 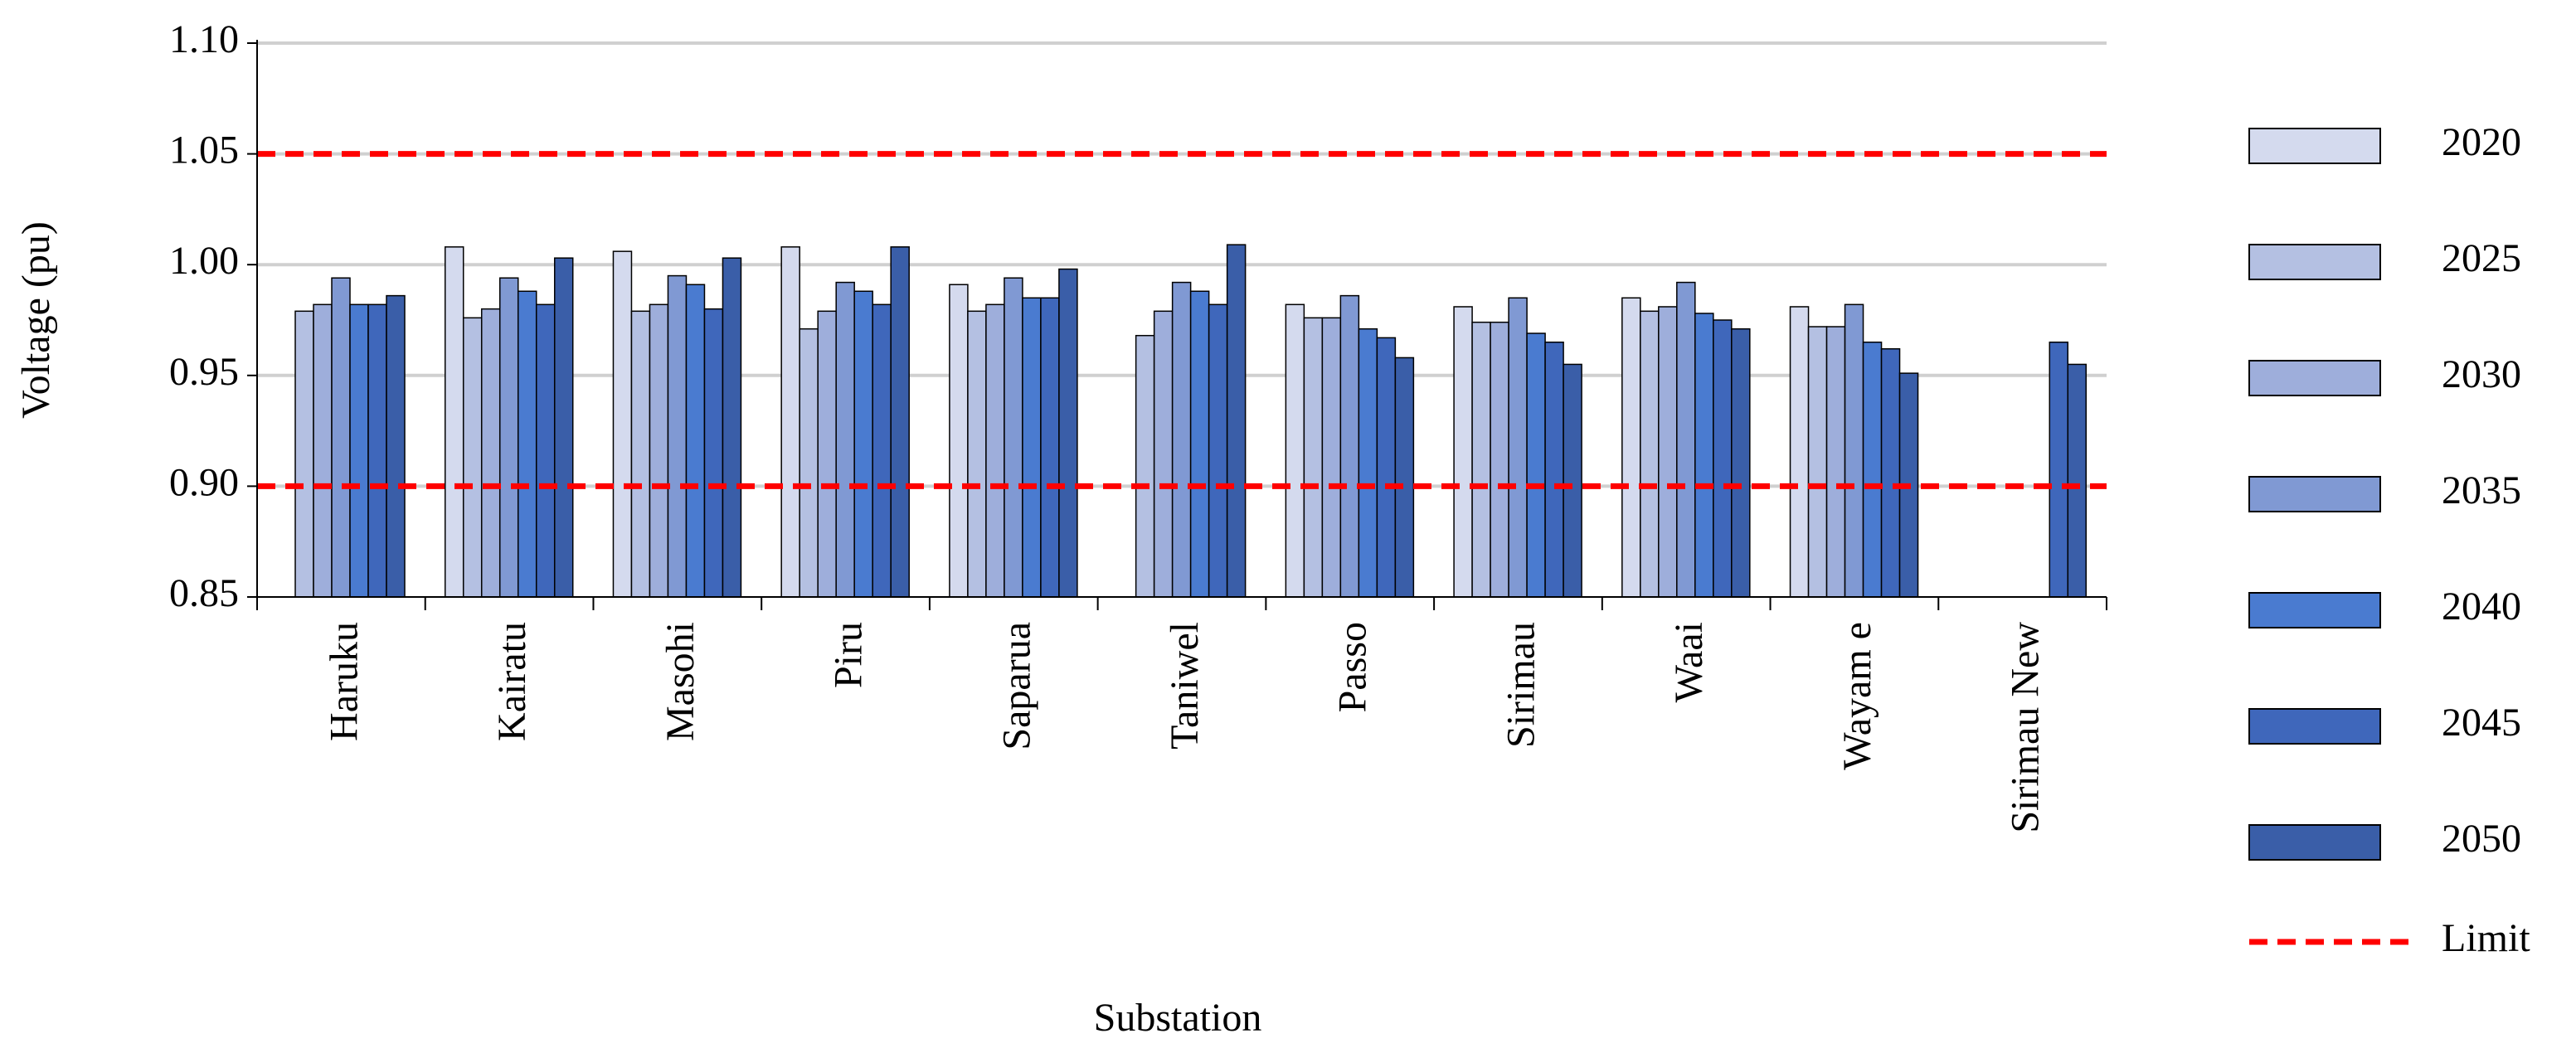 What do you see at coordinates (2482, 723) in the screenshot?
I see `legend-label: 2045` at bounding box center [2482, 723].